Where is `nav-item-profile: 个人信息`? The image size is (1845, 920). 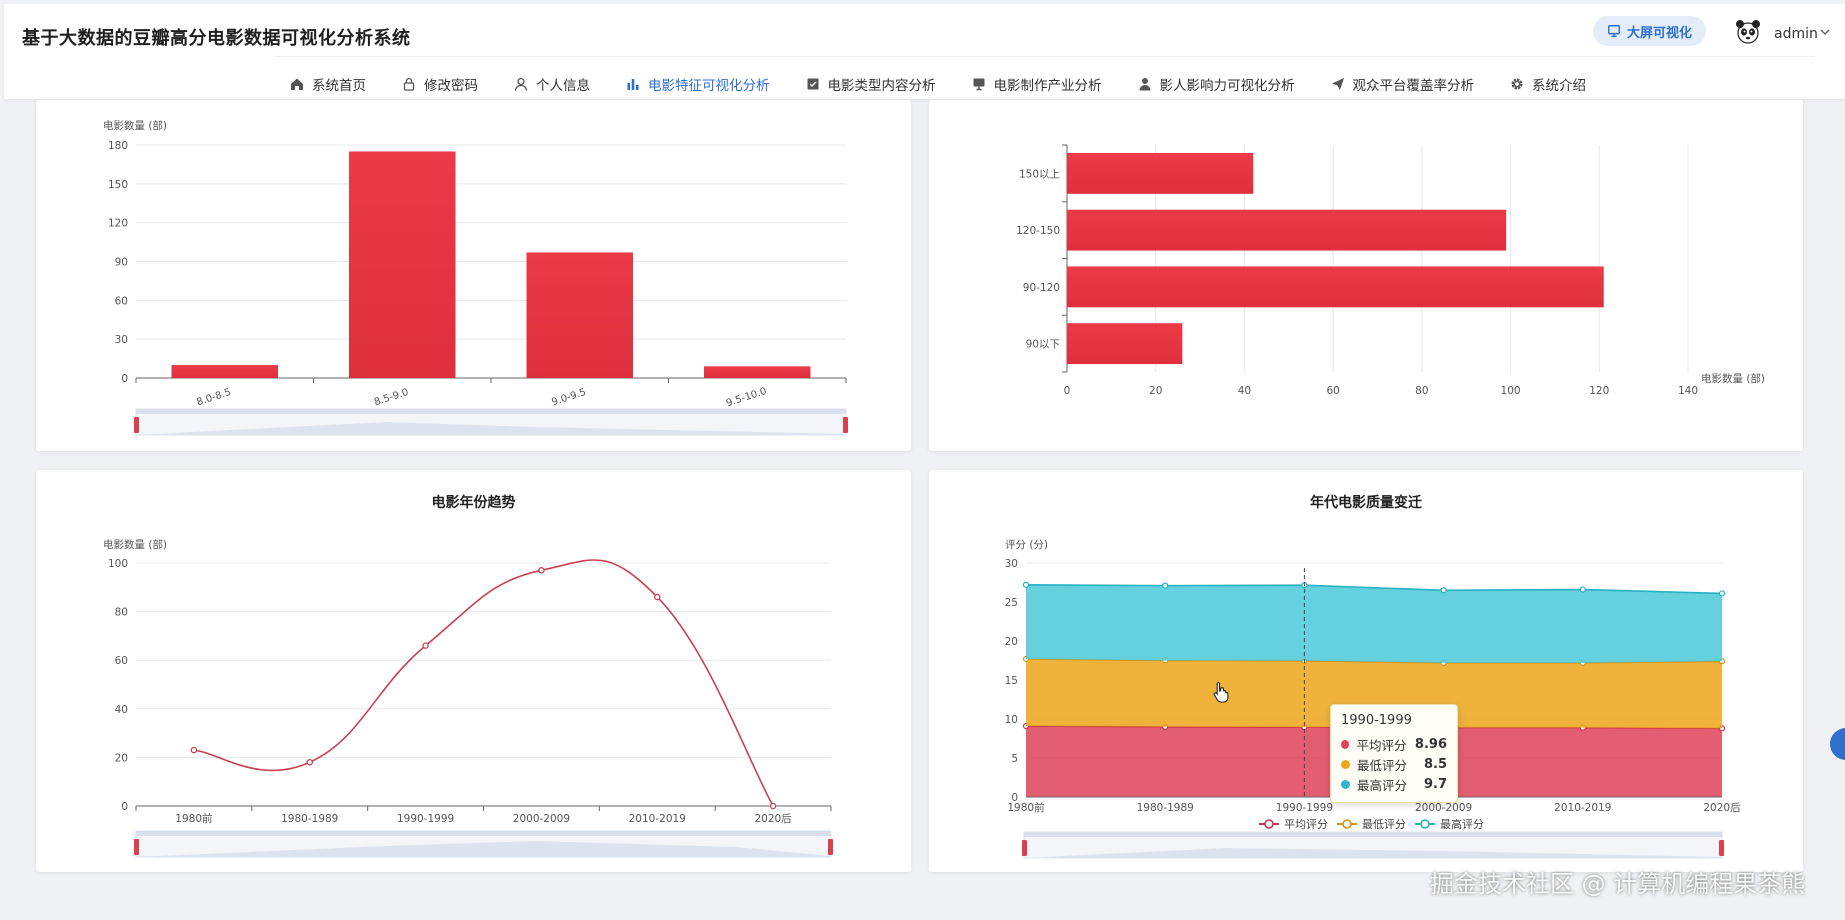 nav-item-profile: 个人信息 is located at coordinates (552, 84).